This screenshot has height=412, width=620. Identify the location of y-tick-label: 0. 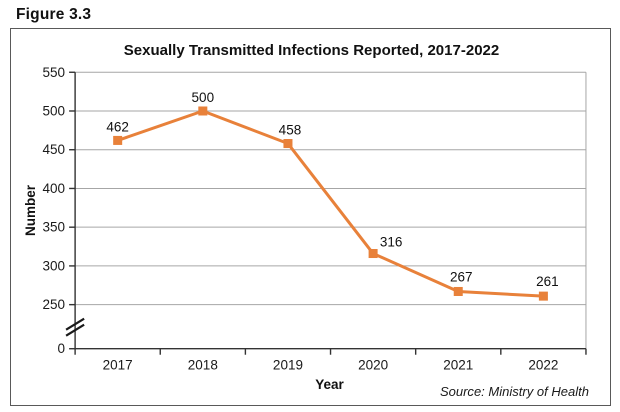
(62, 348).